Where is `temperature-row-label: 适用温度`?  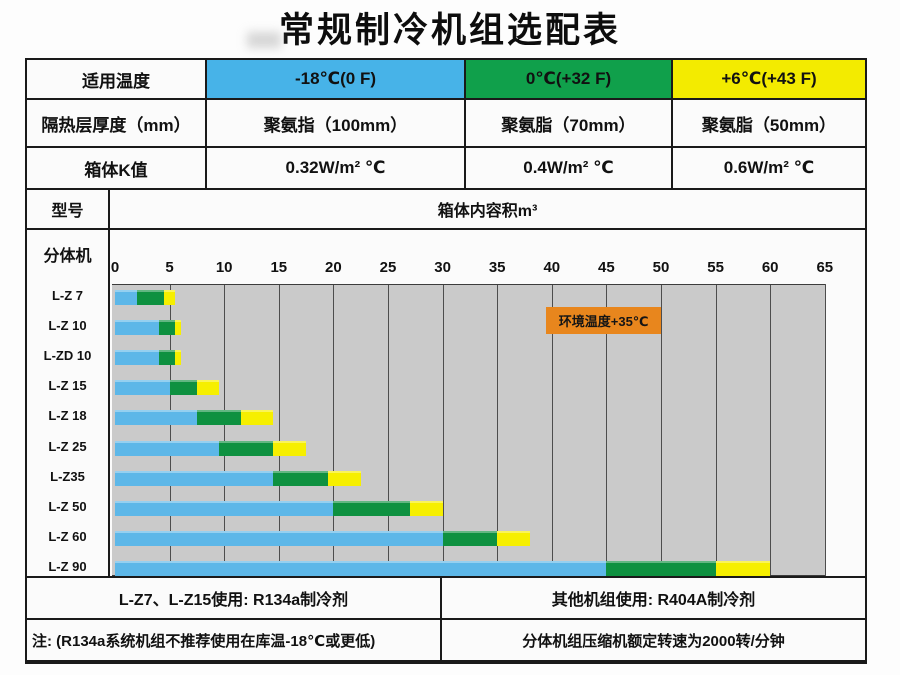
temperature-row-label: 适用温度 is located at coordinates (117, 80).